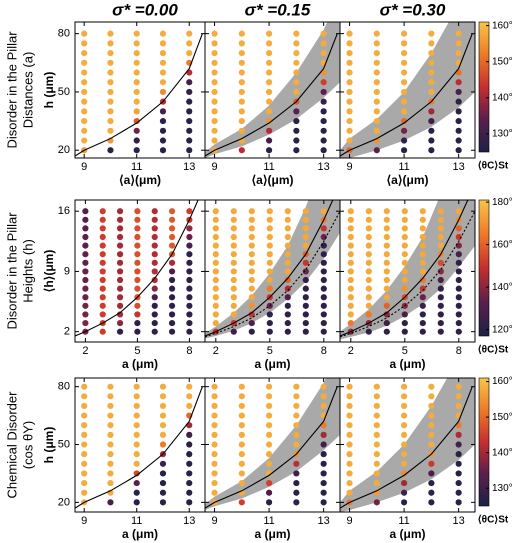  I want to click on row-label: Disorder in the Pillar, so click(11, 90).